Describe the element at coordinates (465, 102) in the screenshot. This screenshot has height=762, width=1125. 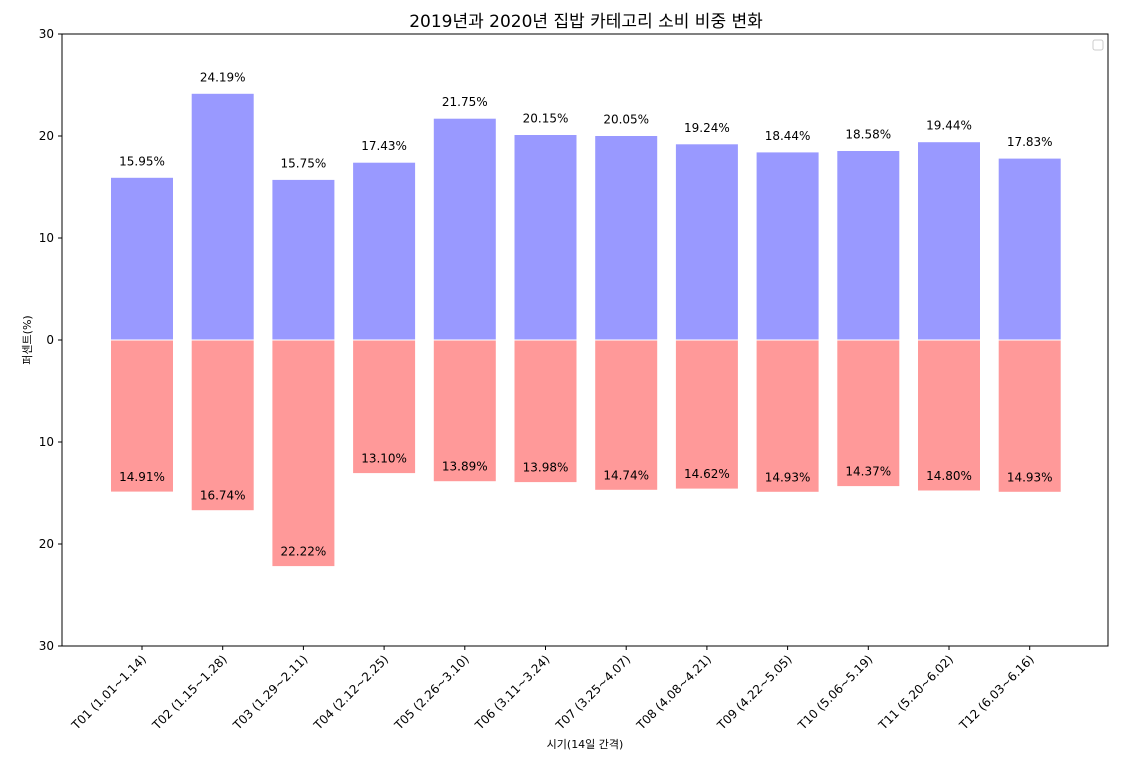
I see `bar-value-label-upper-5: 21.75%` at that location.